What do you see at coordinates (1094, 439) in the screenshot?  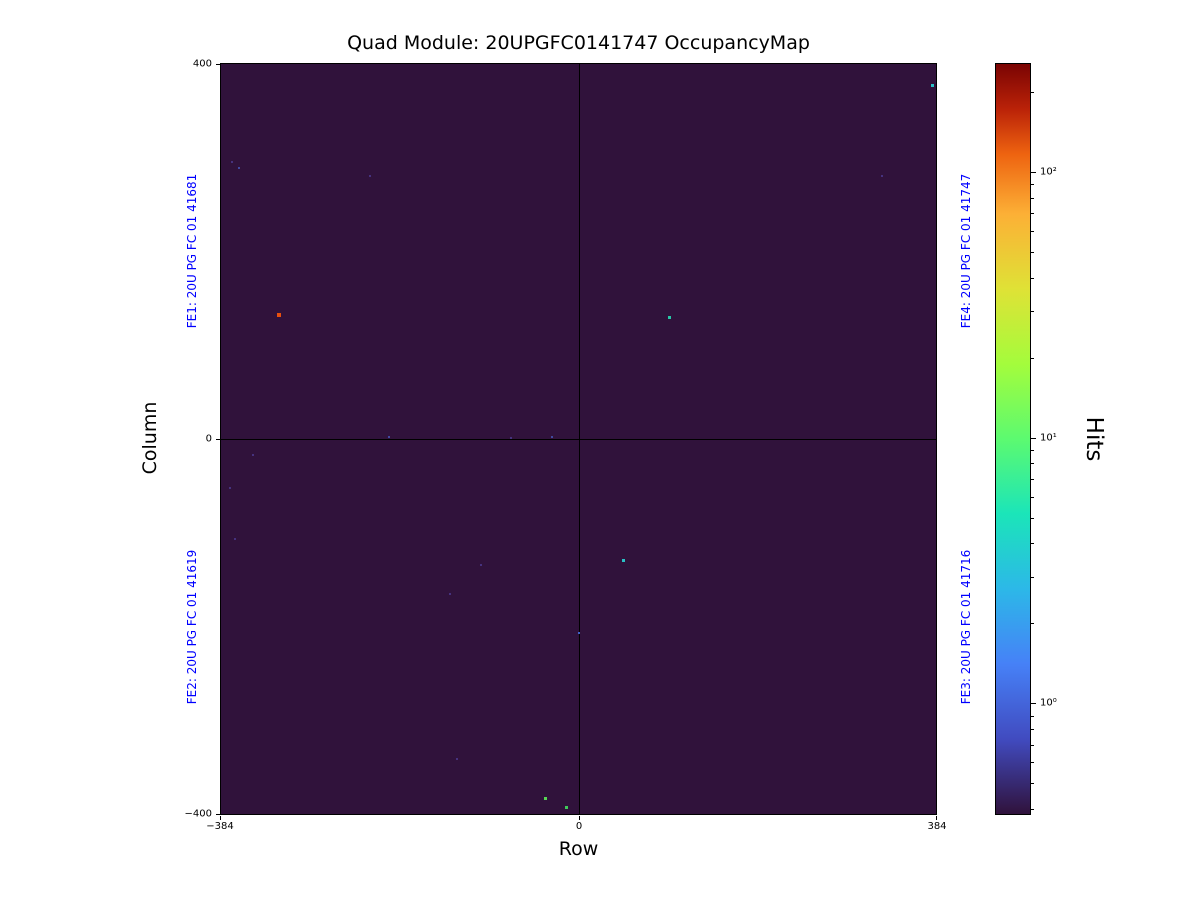 I see `colorbar-label: Hits` at bounding box center [1094, 439].